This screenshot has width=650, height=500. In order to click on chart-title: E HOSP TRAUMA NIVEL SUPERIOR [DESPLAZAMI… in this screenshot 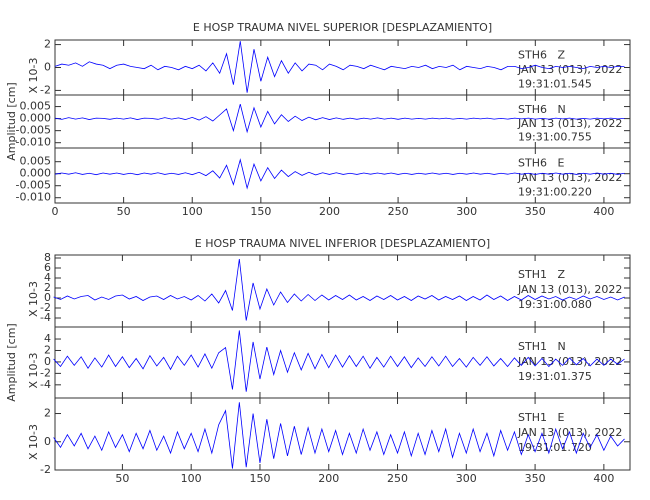, I will do `click(342, 27)`.